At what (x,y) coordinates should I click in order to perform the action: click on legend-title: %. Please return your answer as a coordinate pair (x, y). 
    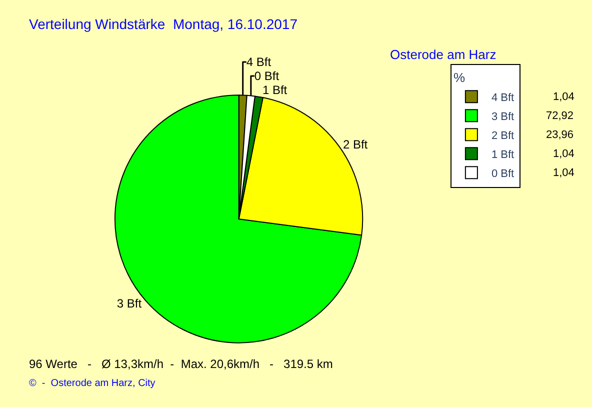
    Looking at the image, I should click on (459, 78).